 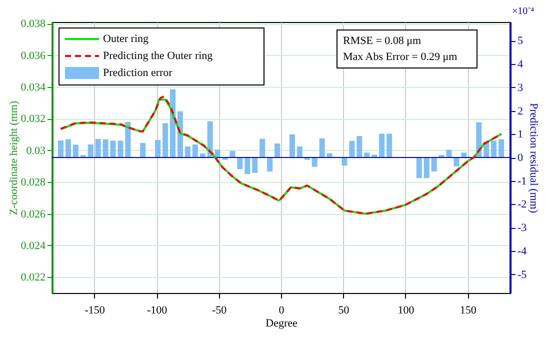 I want to click on y2-tick-label: -3, so click(x=523, y=228).